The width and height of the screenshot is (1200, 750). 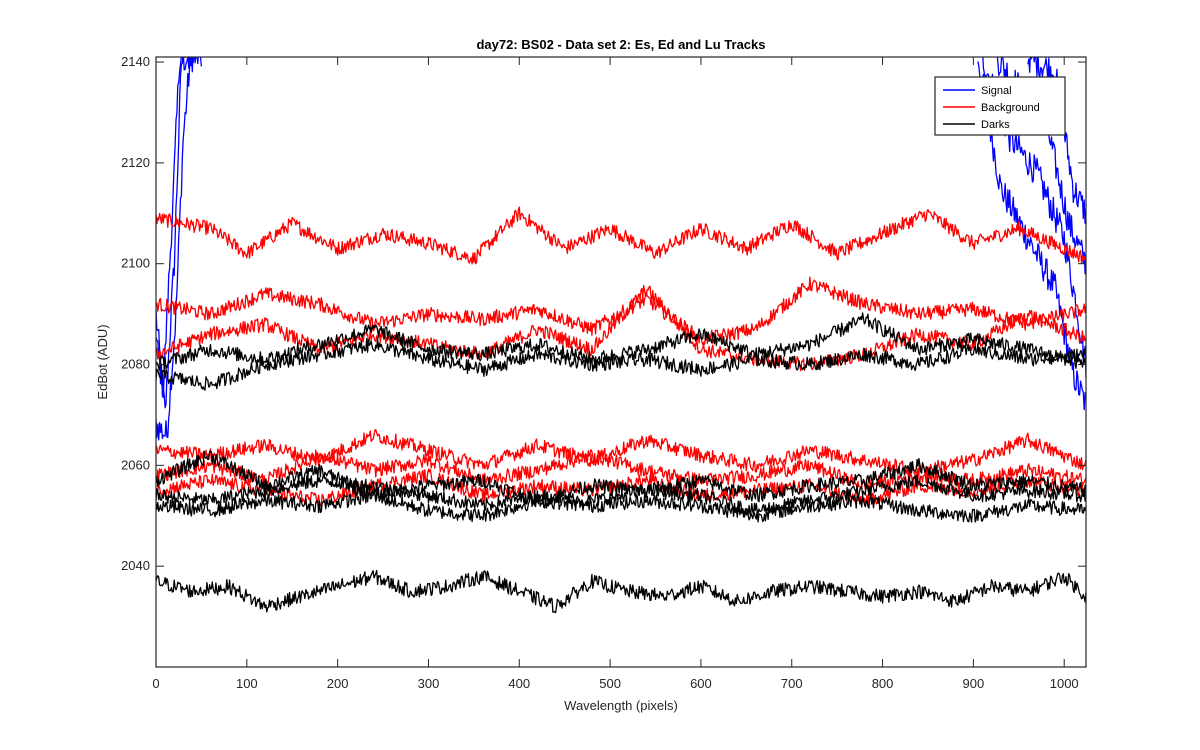 What do you see at coordinates (701, 683) in the screenshot?
I see `x-tick-label: 600` at bounding box center [701, 683].